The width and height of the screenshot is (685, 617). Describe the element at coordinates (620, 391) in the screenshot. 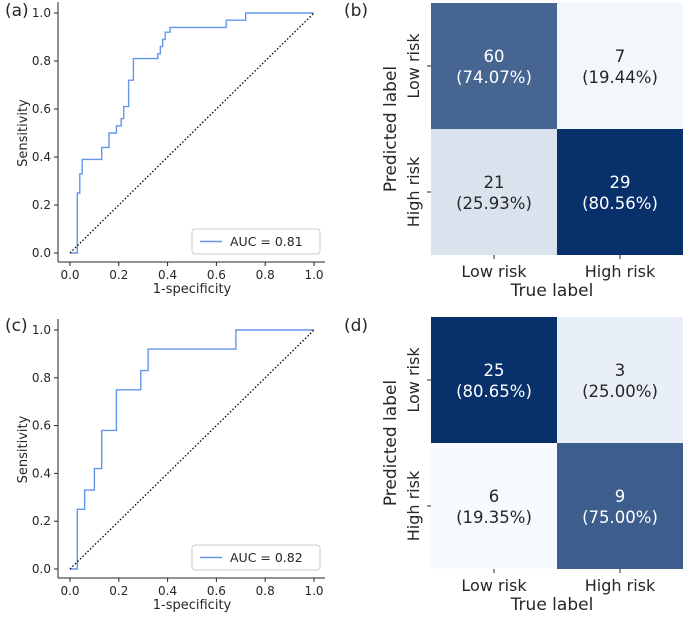

I see `cell-percent: (25.00%)` at that location.